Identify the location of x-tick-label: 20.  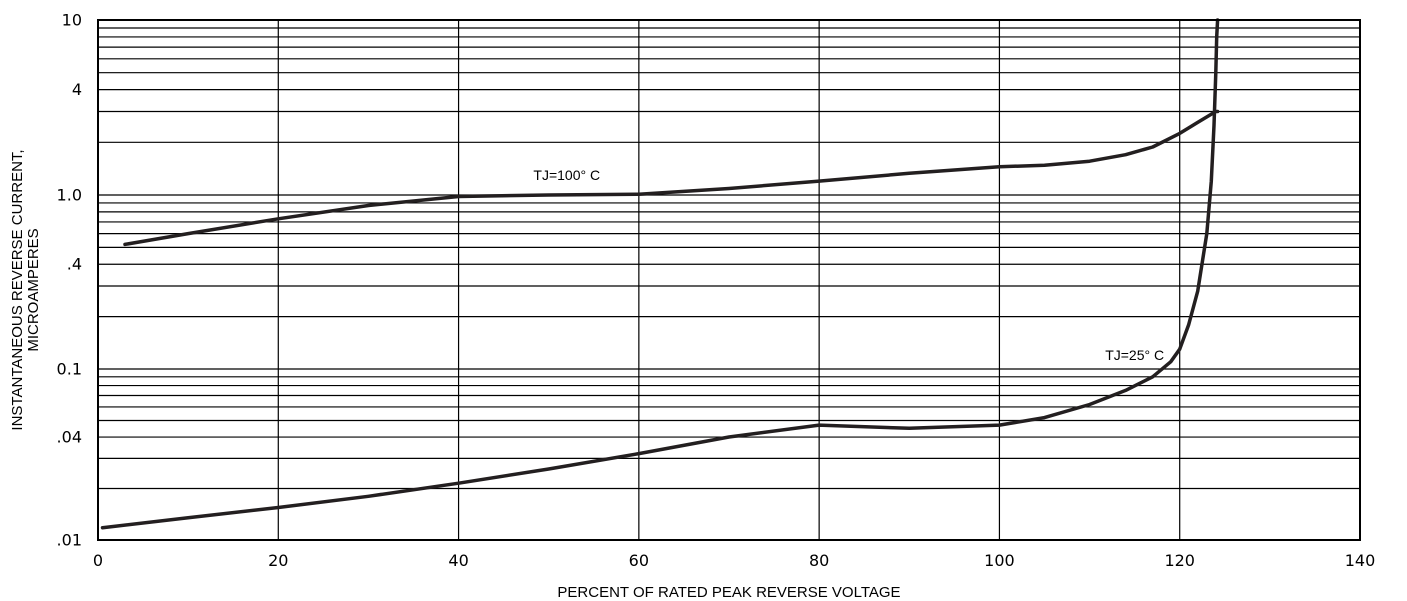
(278, 560).